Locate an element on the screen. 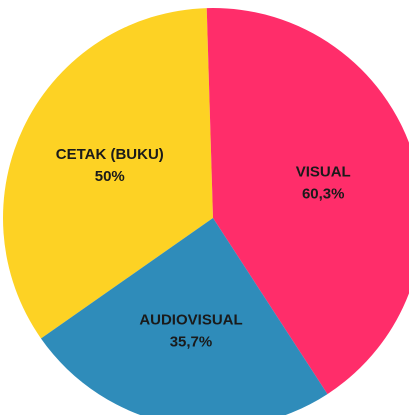 The width and height of the screenshot is (409, 415). slice-category-label: CETAK (BUKU) is located at coordinates (110, 154).